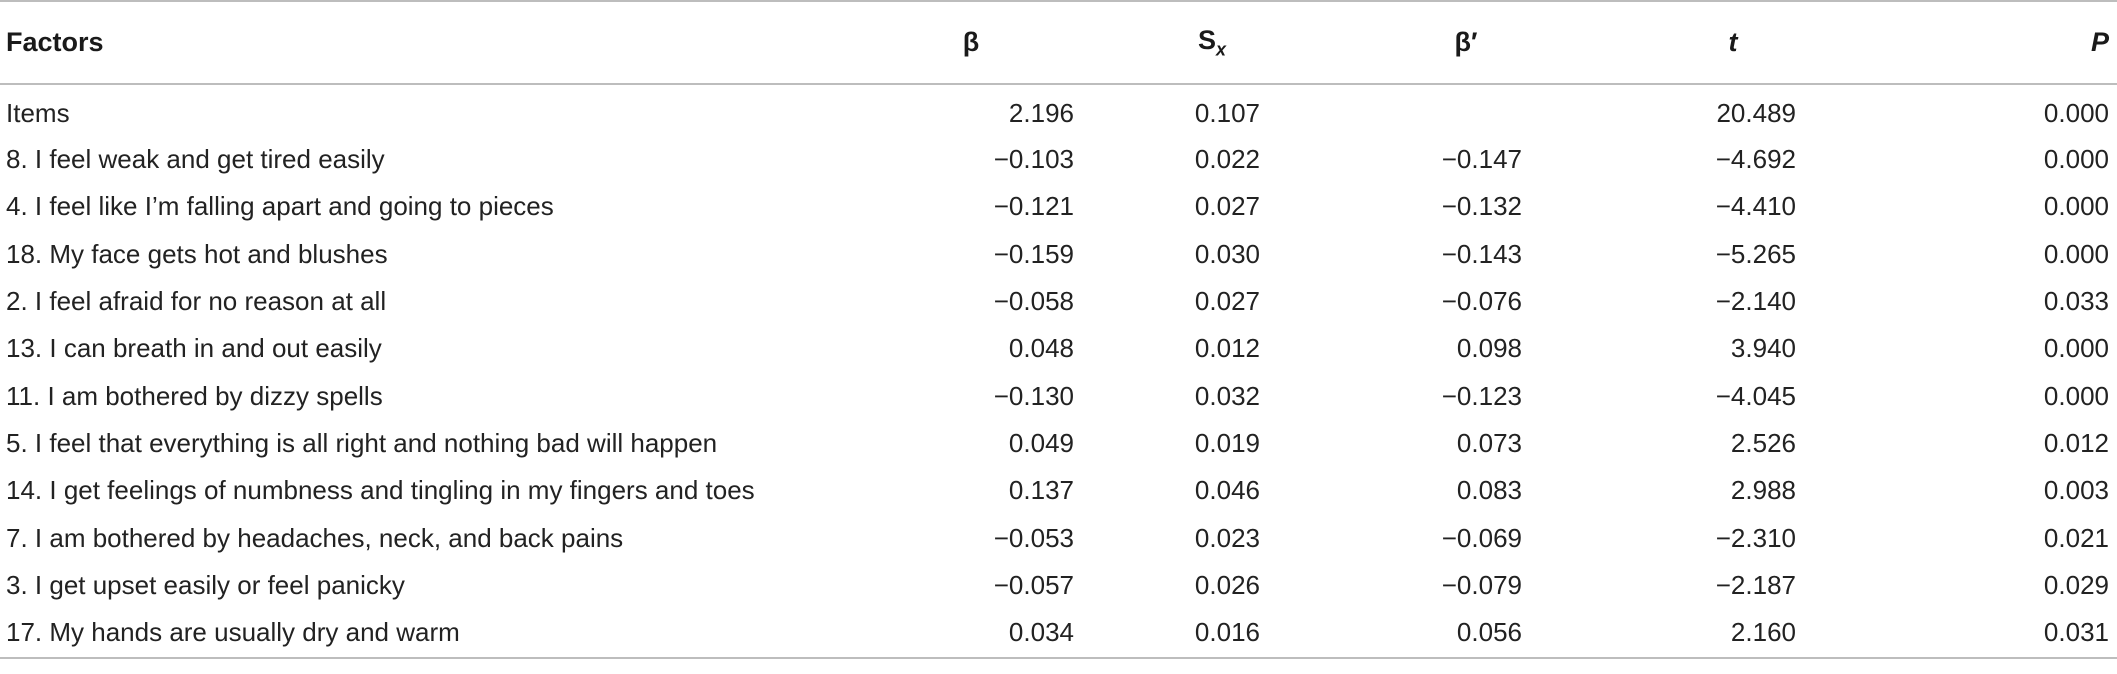 Image resolution: width=2117 pixels, height=674 pixels. I want to click on cell-beta-prime: 0.056, so click(1466, 633).